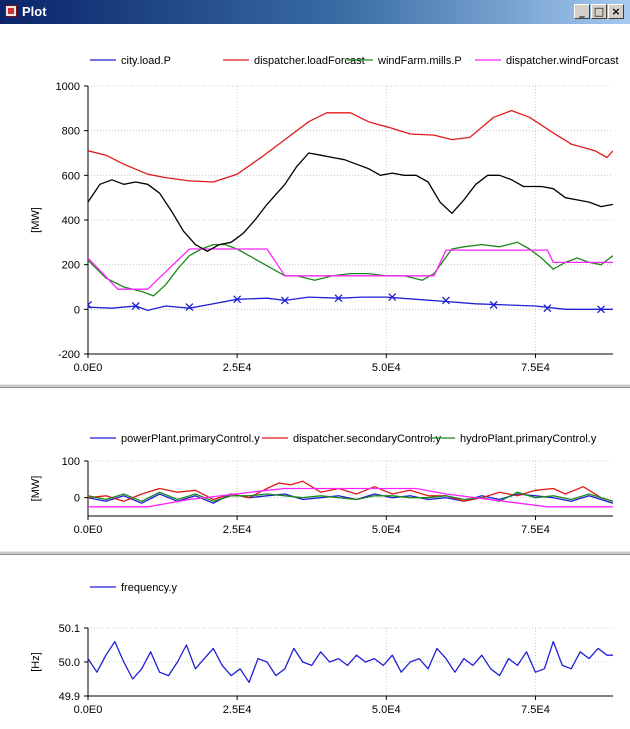 This screenshot has height=729, width=630. What do you see at coordinates (315, 12) in the screenshot?
I see `title-bar: Plot _ □ ×` at bounding box center [315, 12].